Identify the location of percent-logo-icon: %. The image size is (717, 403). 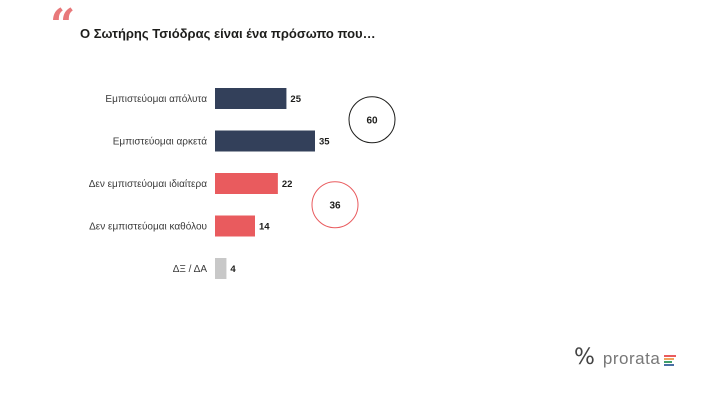
(584, 357).